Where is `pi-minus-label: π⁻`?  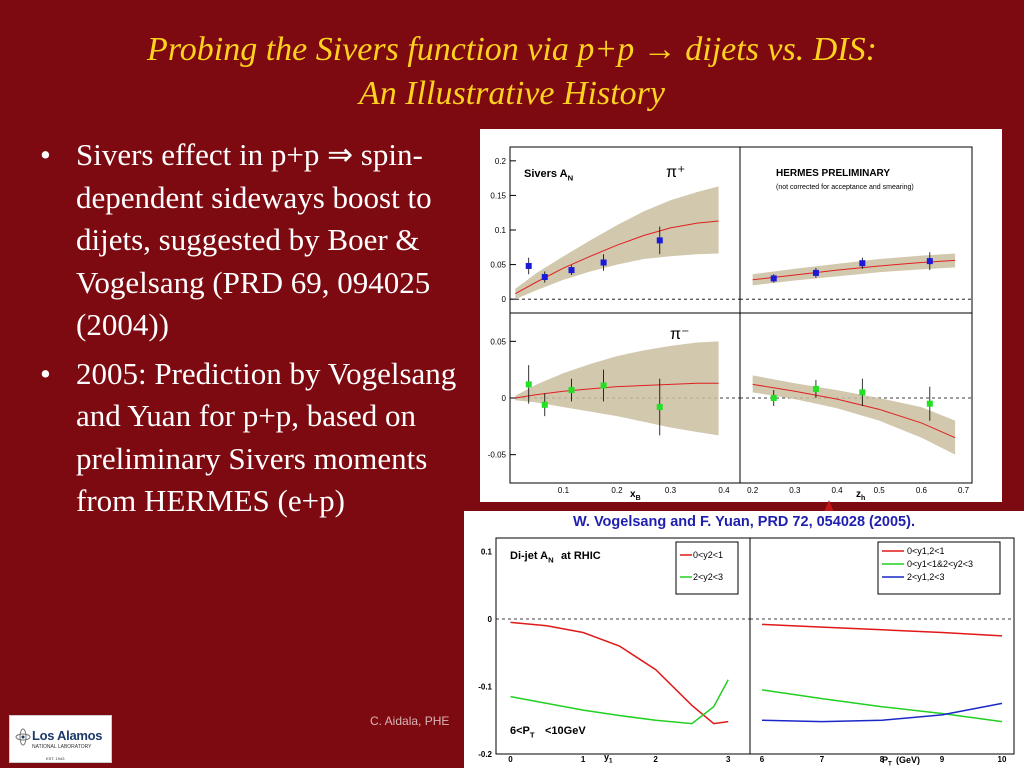 pi-minus-label: π⁻ is located at coordinates (679, 334).